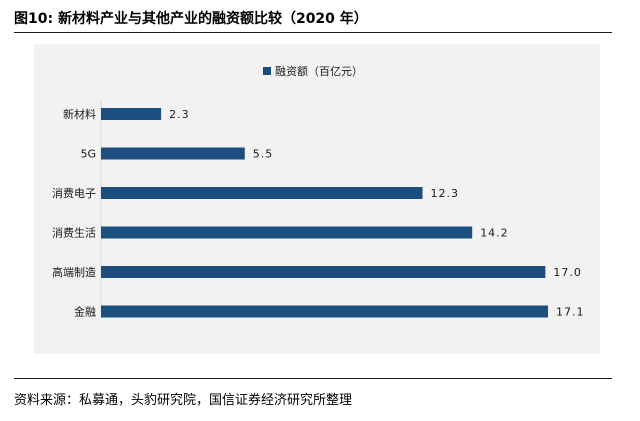 The height and width of the screenshot is (421, 640). What do you see at coordinates (74, 272) in the screenshot?
I see `category-label: 高端制造` at bounding box center [74, 272].